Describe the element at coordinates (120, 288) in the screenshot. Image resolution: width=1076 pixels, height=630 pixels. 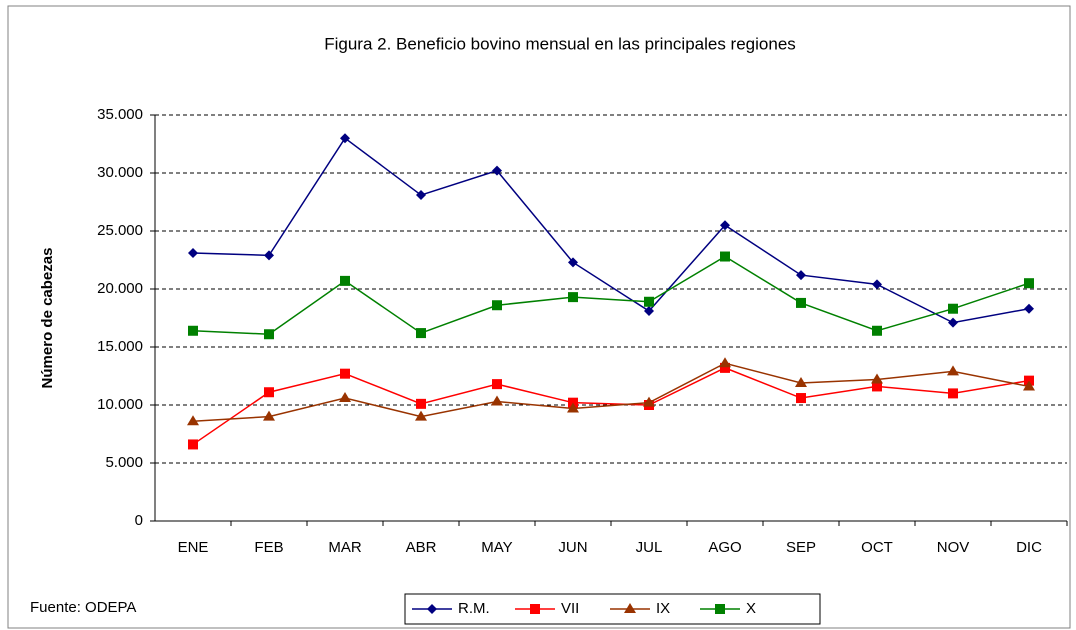
I see `y-tick-label: 20.000` at that location.